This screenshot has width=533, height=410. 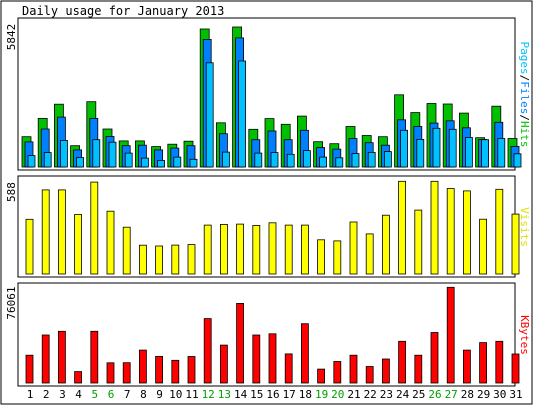 What do you see at coordinates (434, 394) in the screenshot?
I see `day-tick-label-26: 26` at bounding box center [434, 394].